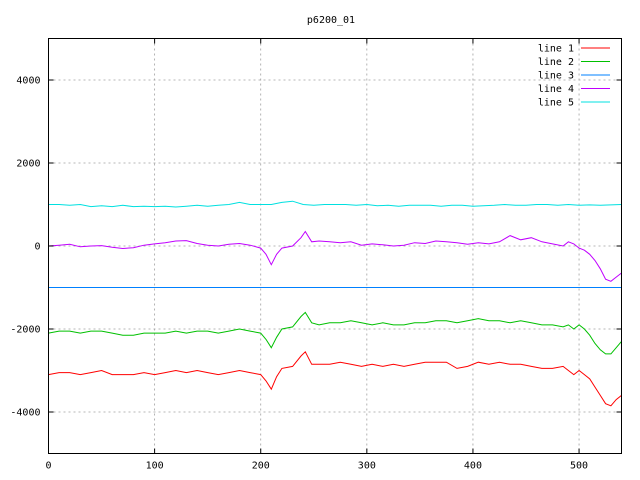  I want to click on x-tick-label: 500, so click(579, 466).